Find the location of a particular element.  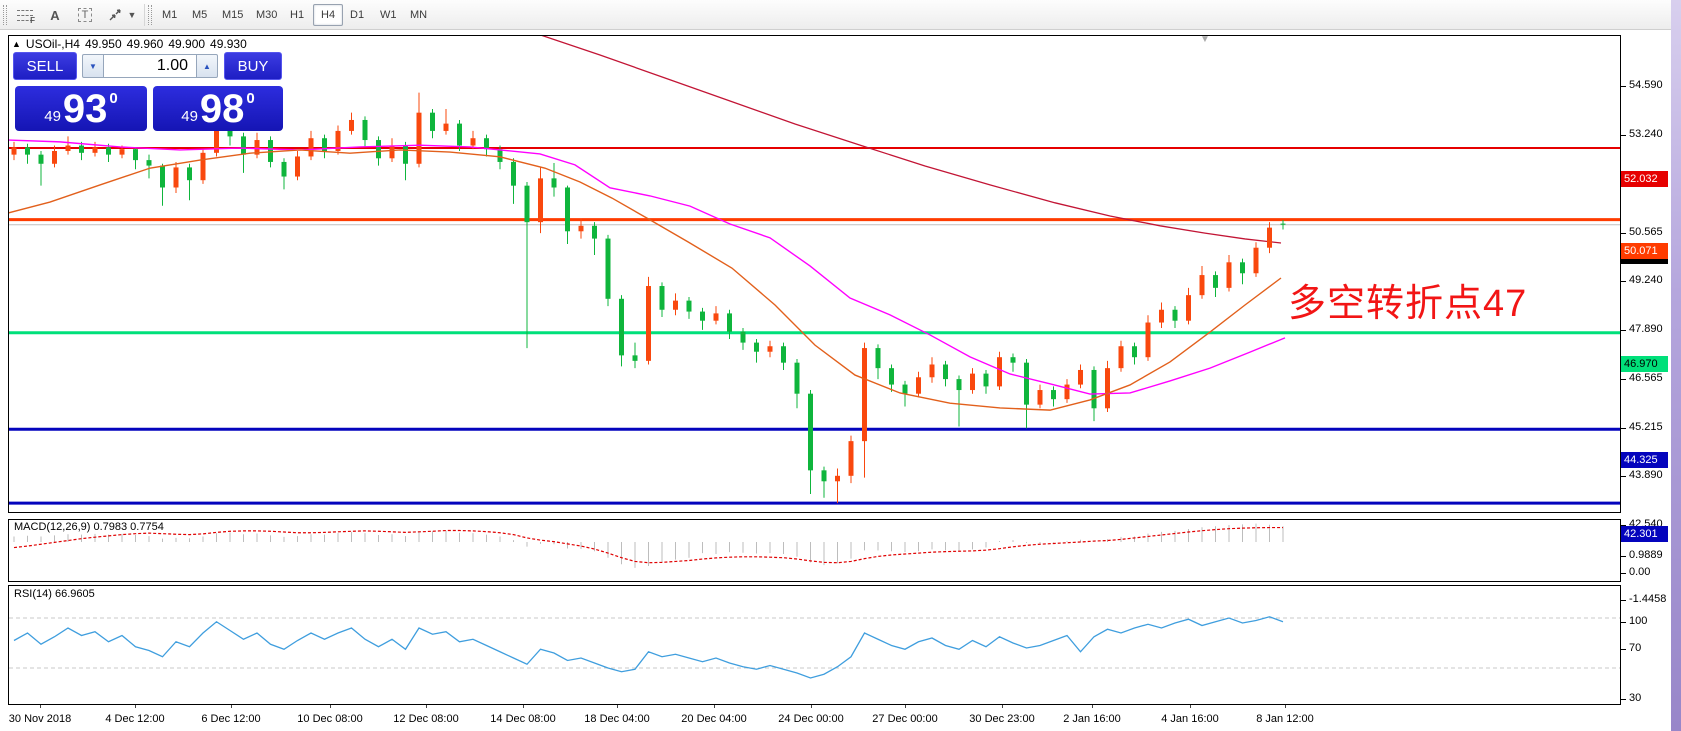

volume-decrease-button: ▼ is located at coordinates (93, 66).